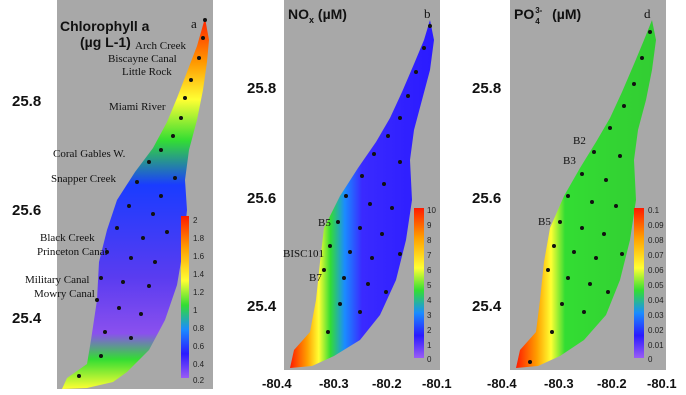  What do you see at coordinates (647, 13) in the screenshot?
I see `panel-letter-d: d` at bounding box center [647, 13].